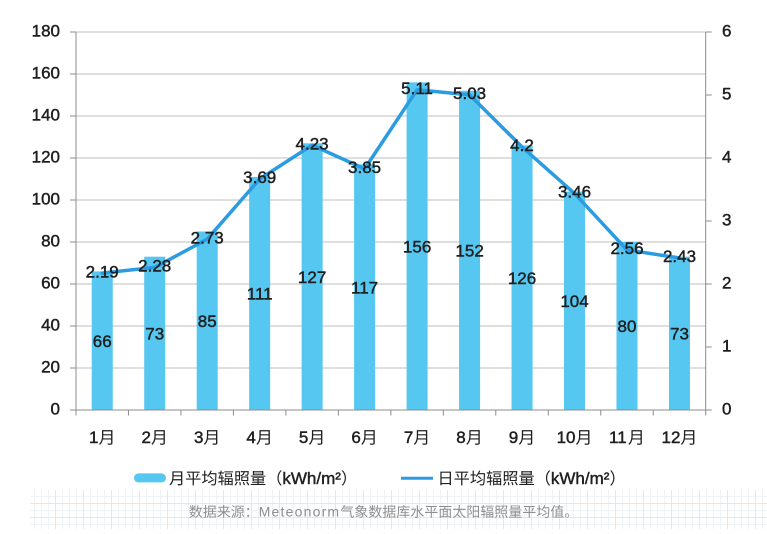  What do you see at coordinates (50, 367) in the screenshot?
I see `svg-text: 20` at bounding box center [50, 367].